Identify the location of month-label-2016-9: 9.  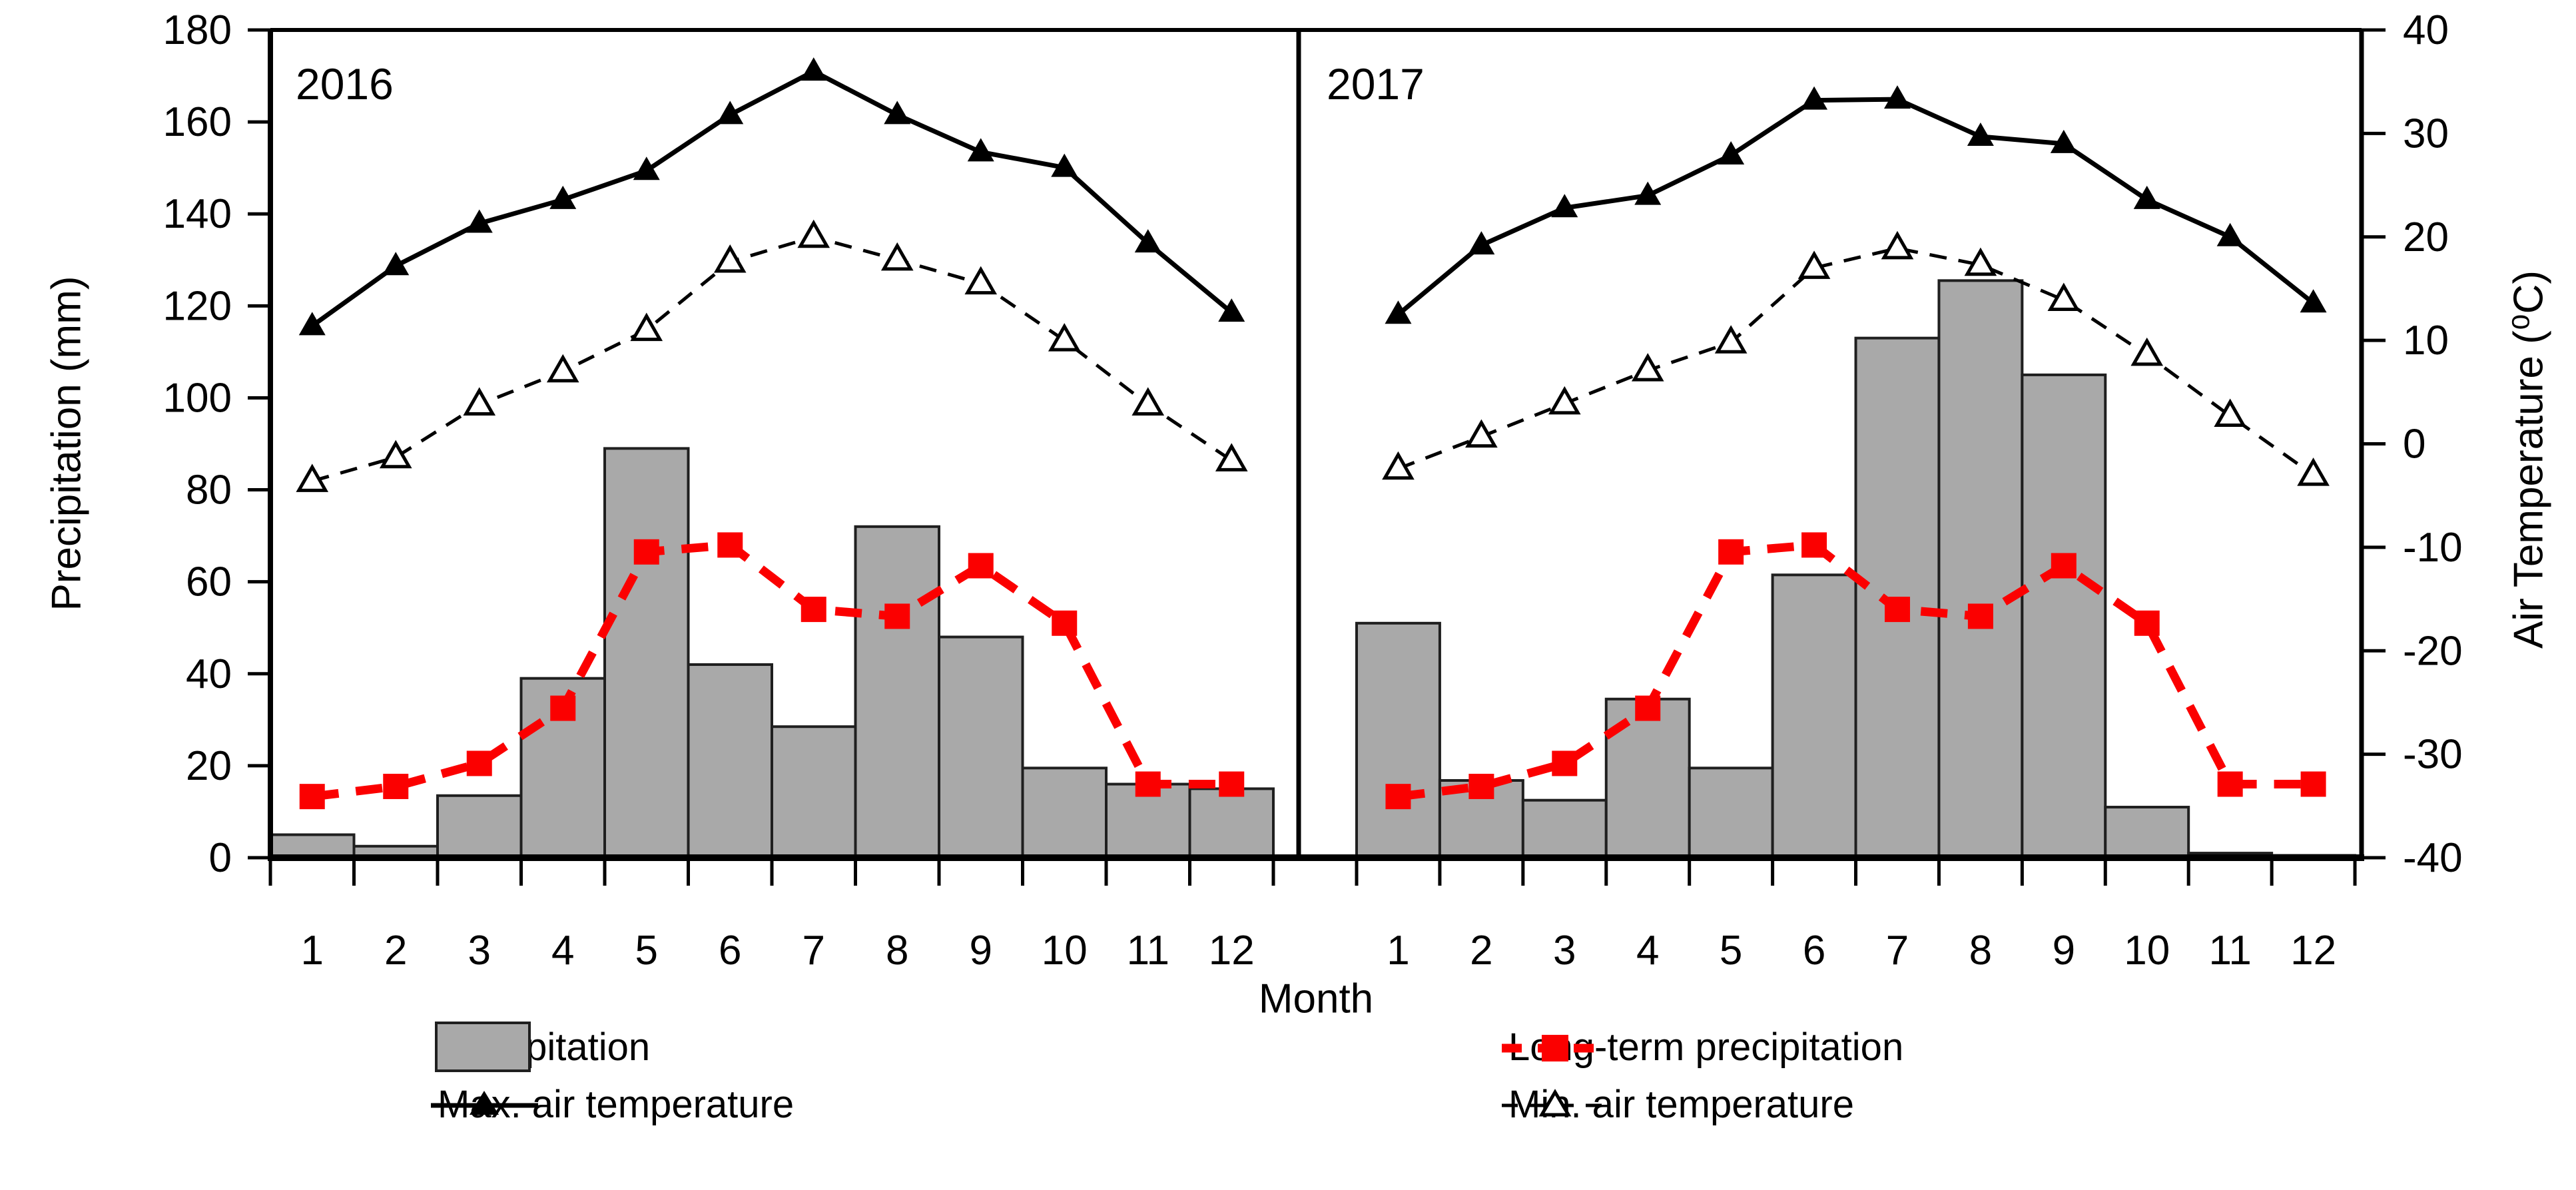
(981, 951).